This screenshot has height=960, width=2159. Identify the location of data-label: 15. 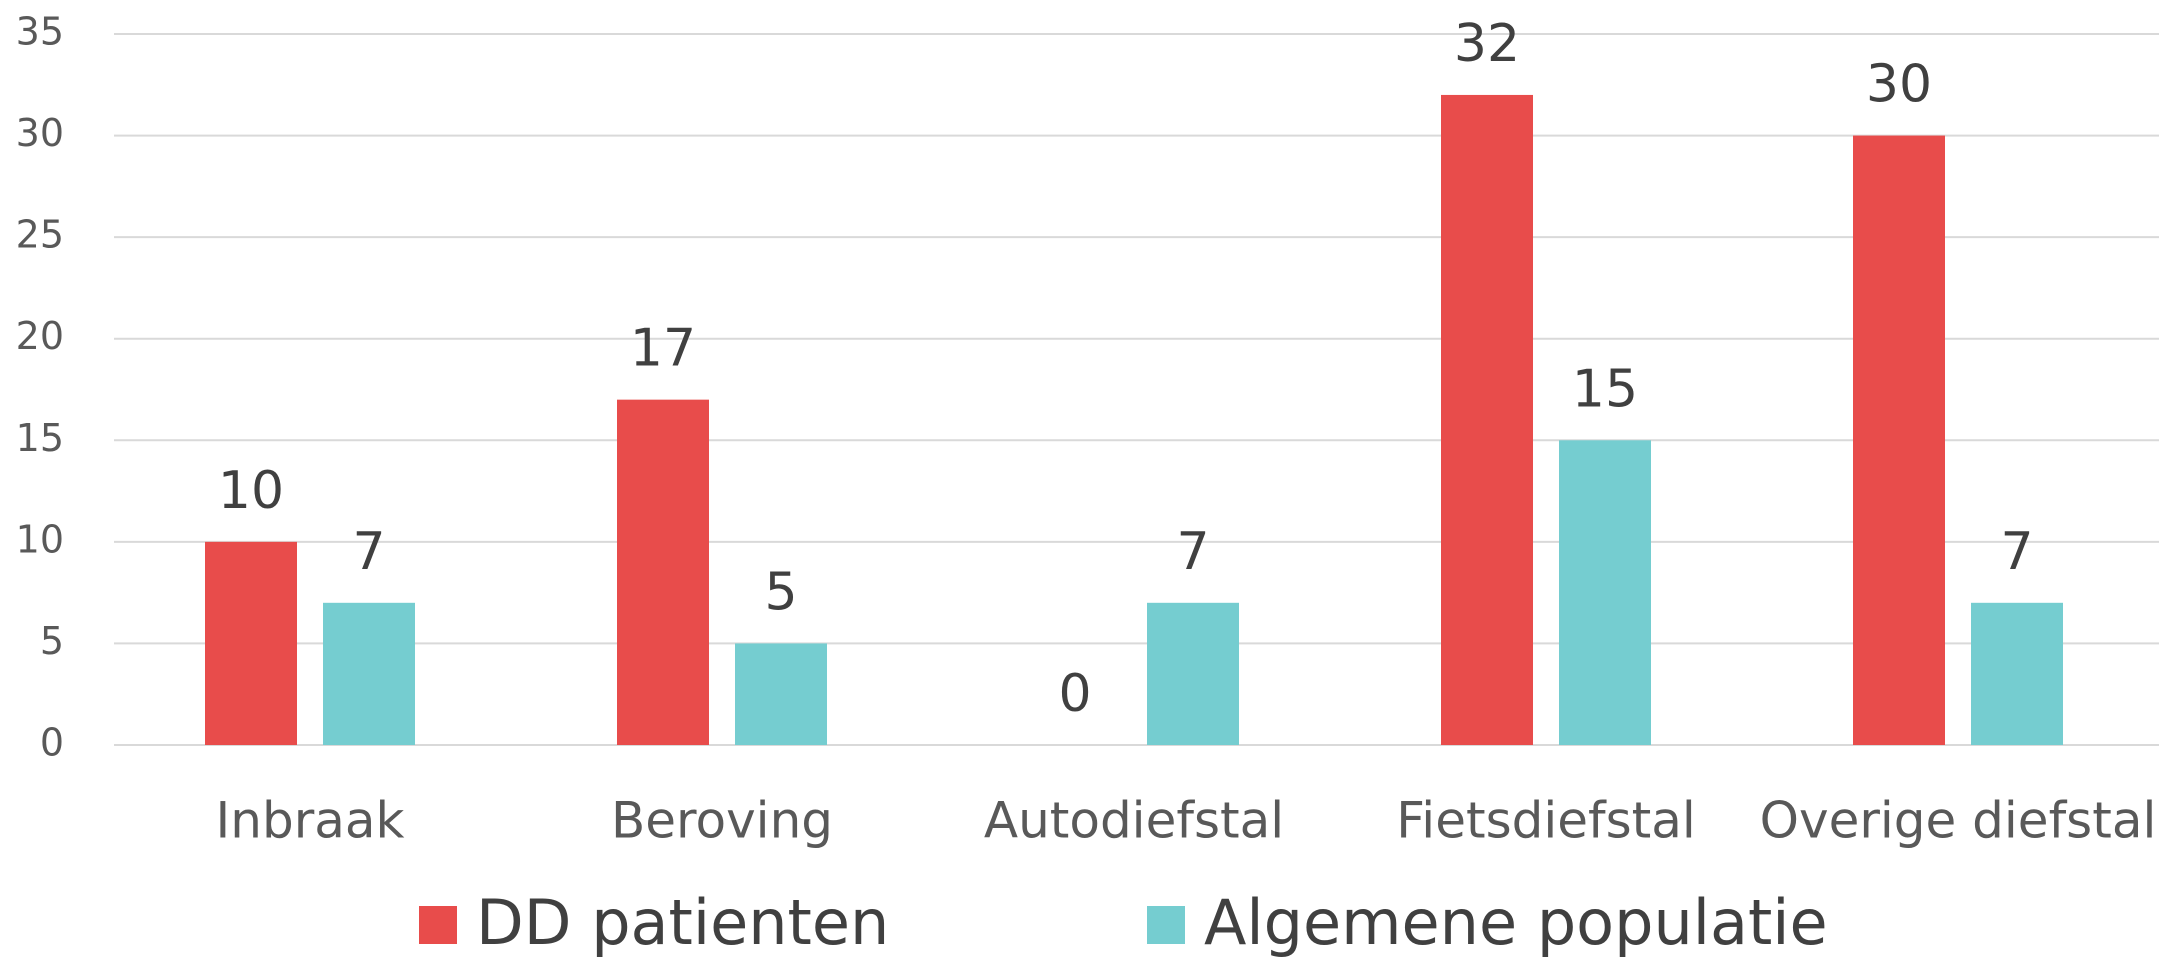
(1605, 389).